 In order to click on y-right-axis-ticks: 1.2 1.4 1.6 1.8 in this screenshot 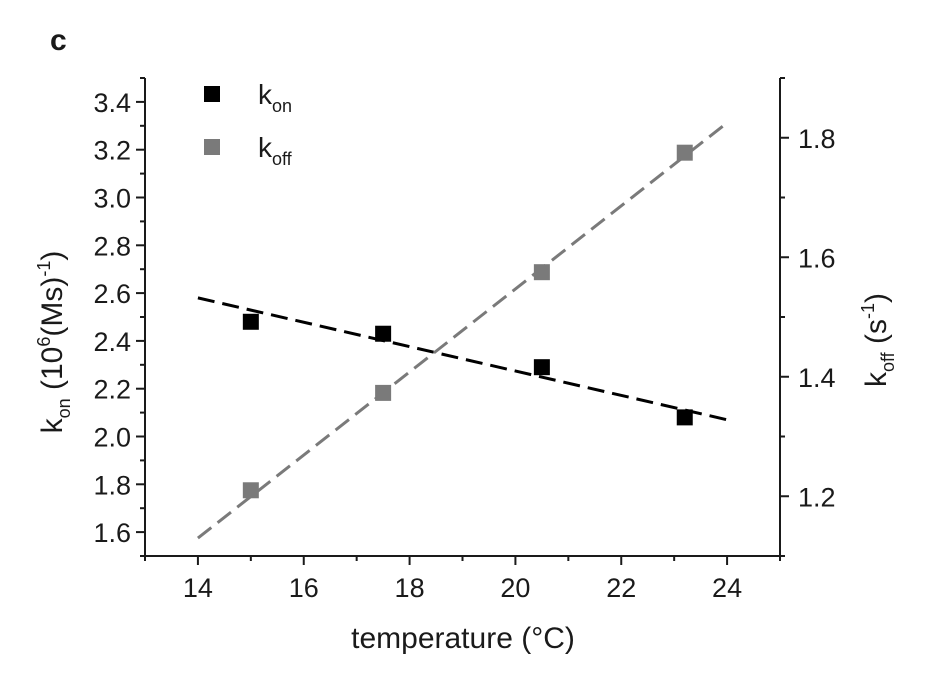, I will do `click(808, 317)`.